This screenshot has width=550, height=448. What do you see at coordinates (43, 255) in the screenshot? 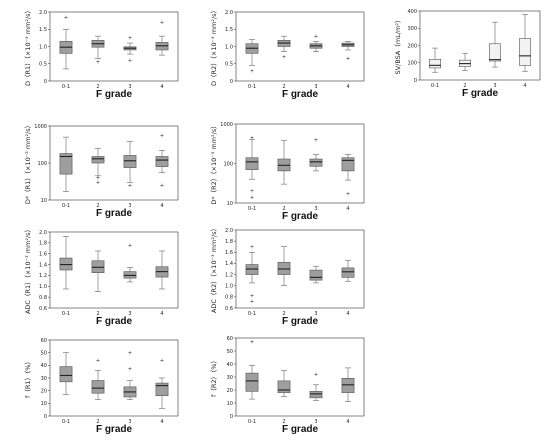
I see `y-tick-label: 1.6` at bounding box center [43, 255].